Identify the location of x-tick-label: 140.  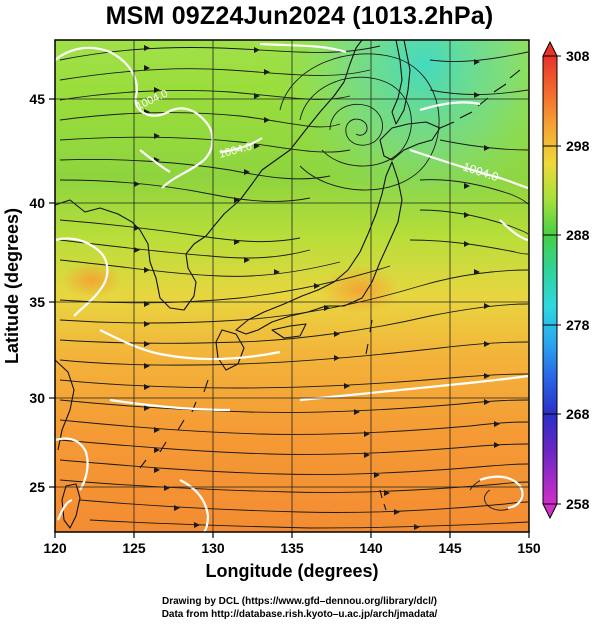
(371, 548).